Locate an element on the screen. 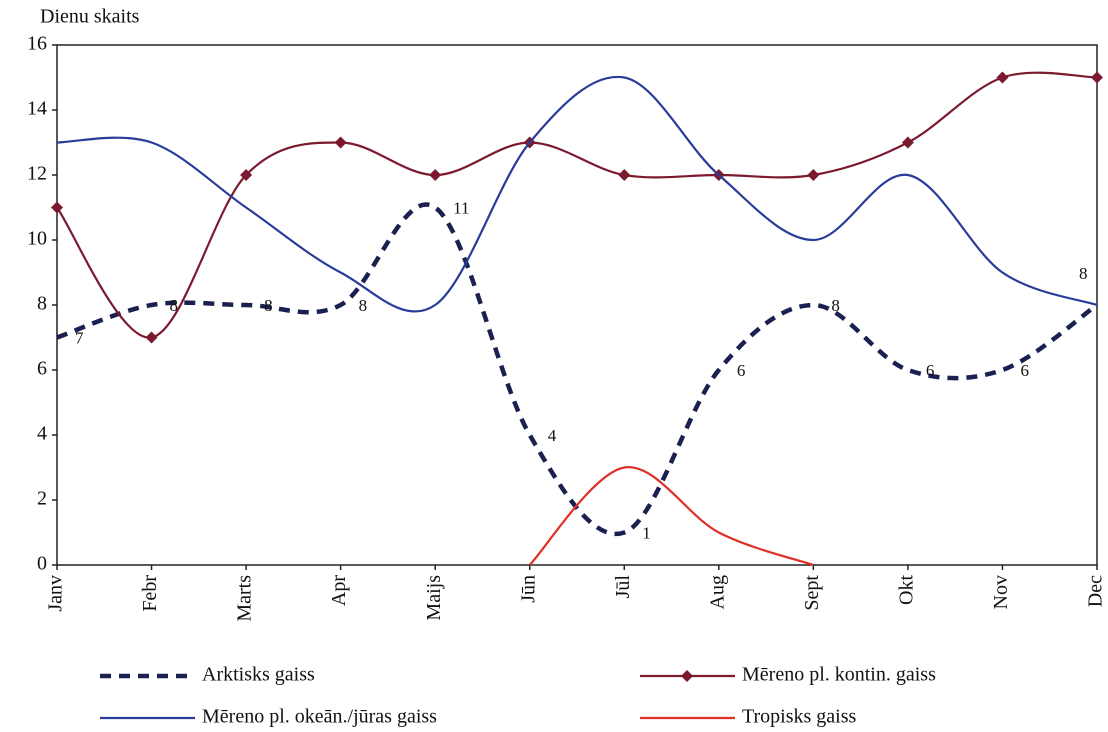  x-tick-label: Nov is located at coordinates (1001, 592).